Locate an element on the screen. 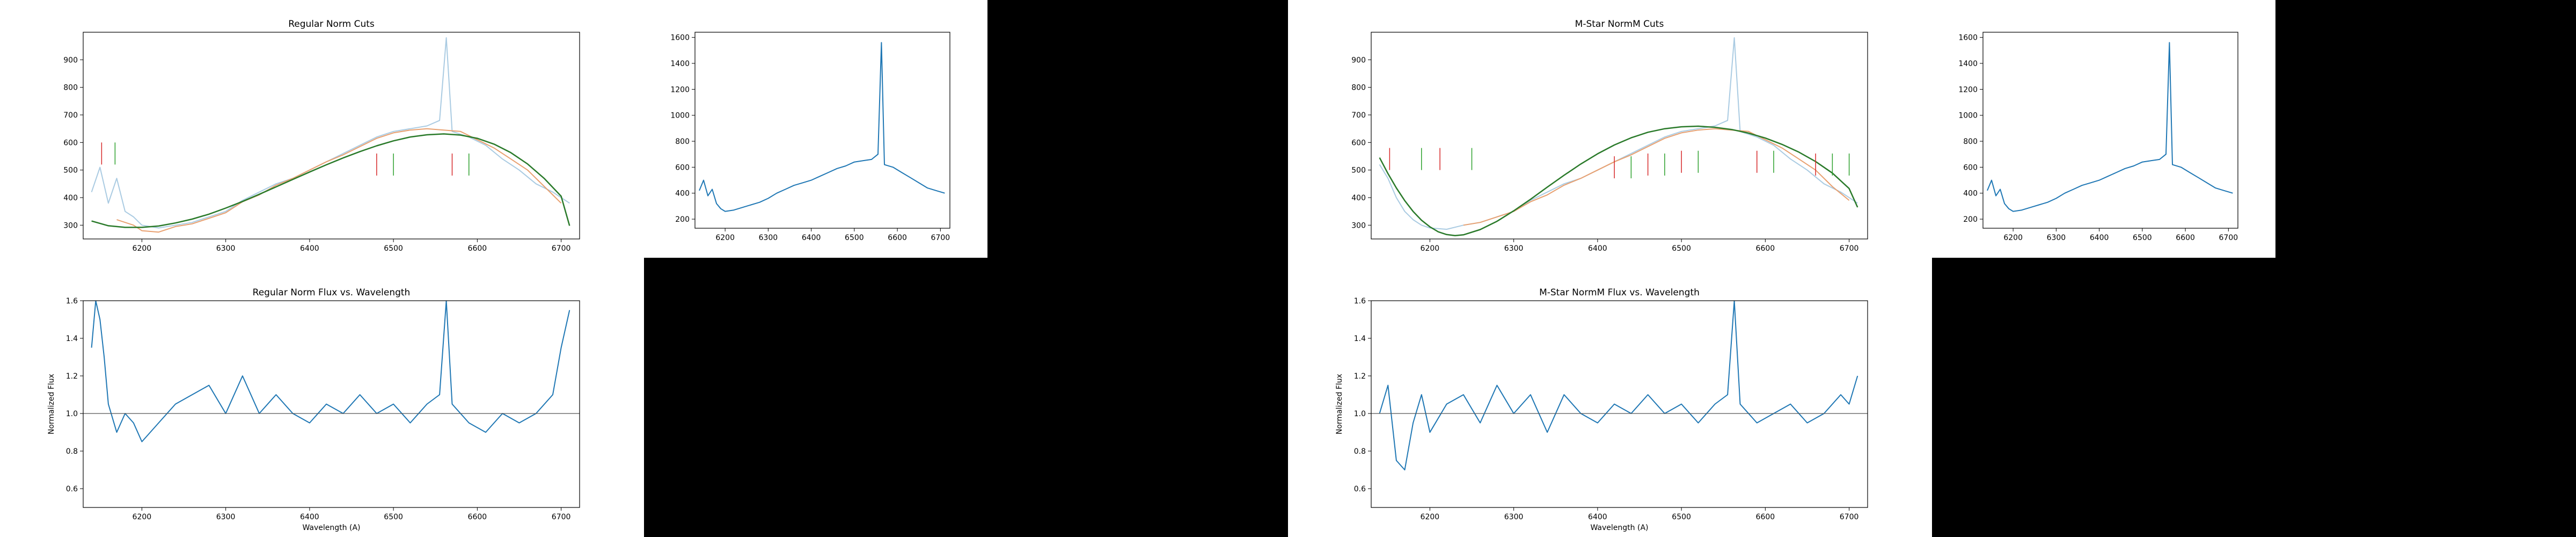 This screenshot has width=2576, height=537. chart-title: M-Star NormM Cuts is located at coordinates (1619, 24).